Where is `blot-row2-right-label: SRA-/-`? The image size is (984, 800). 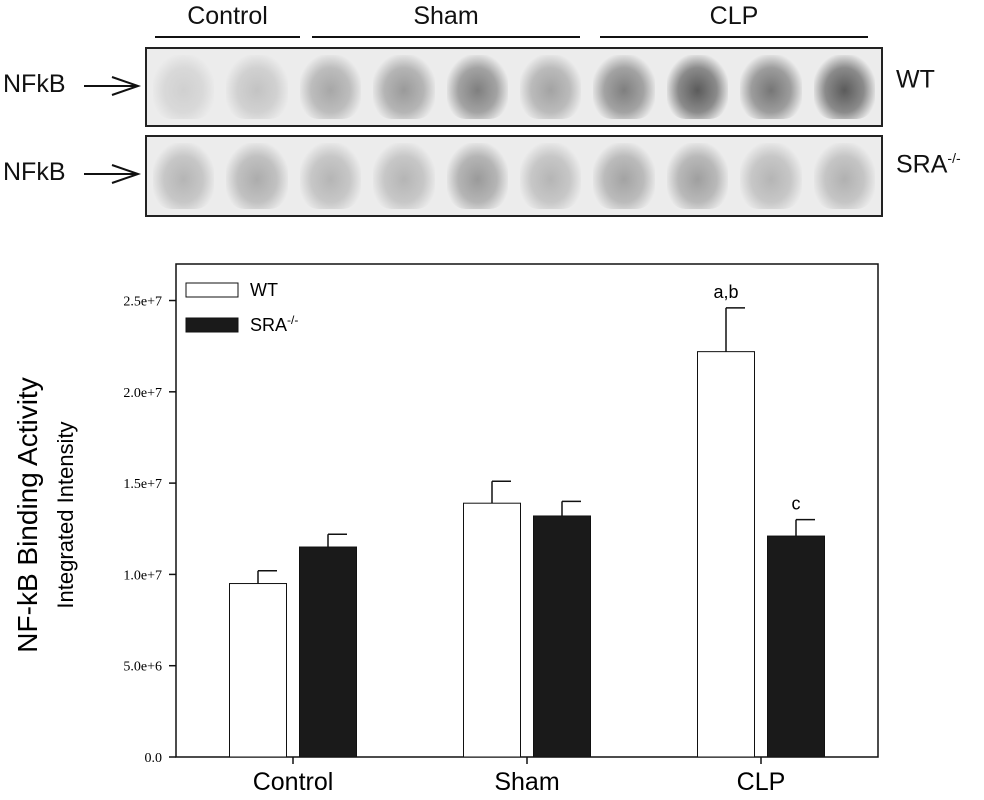 blot-row2-right-label: SRA-/- is located at coordinates (928, 164).